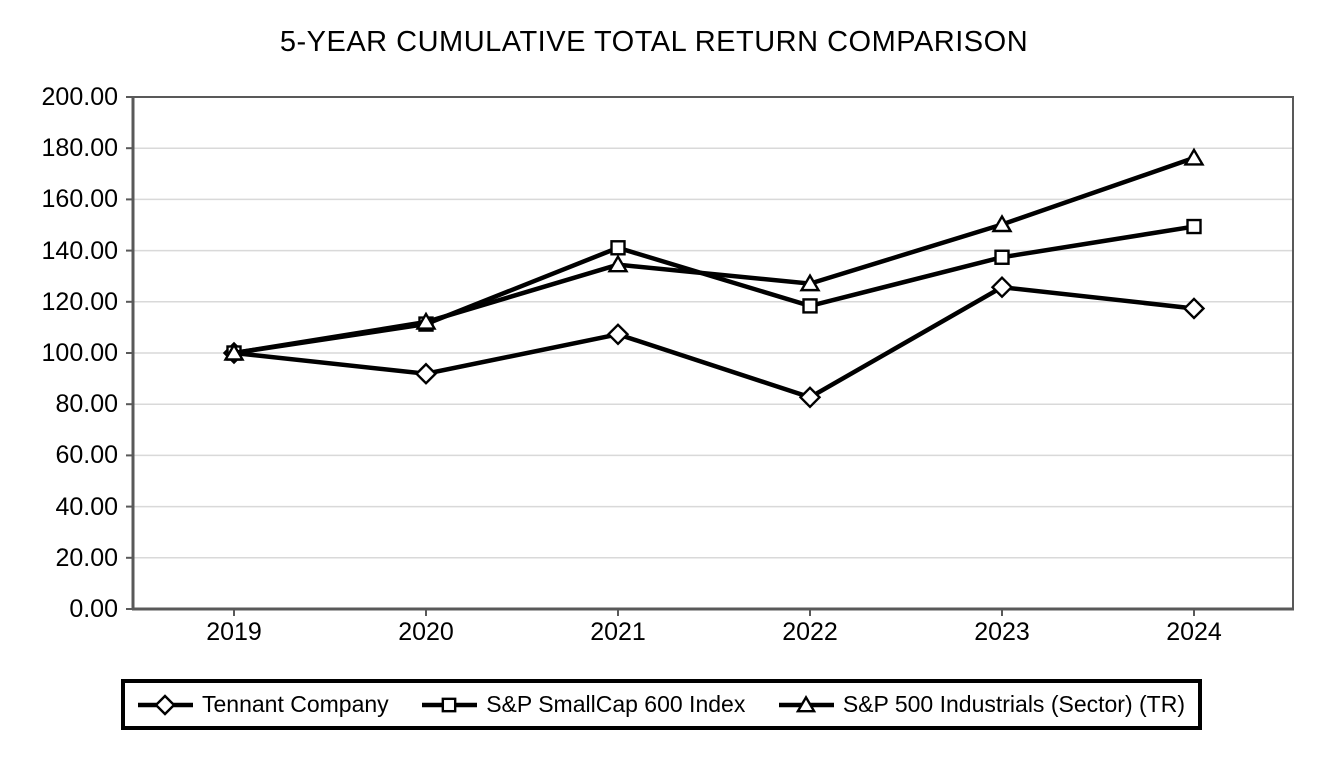 Image resolution: width=1320 pixels, height=760 pixels. Describe the element at coordinates (616, 704) in the screenshot. I see `legend-label: S&P SmallCap 600 Index` at that location.